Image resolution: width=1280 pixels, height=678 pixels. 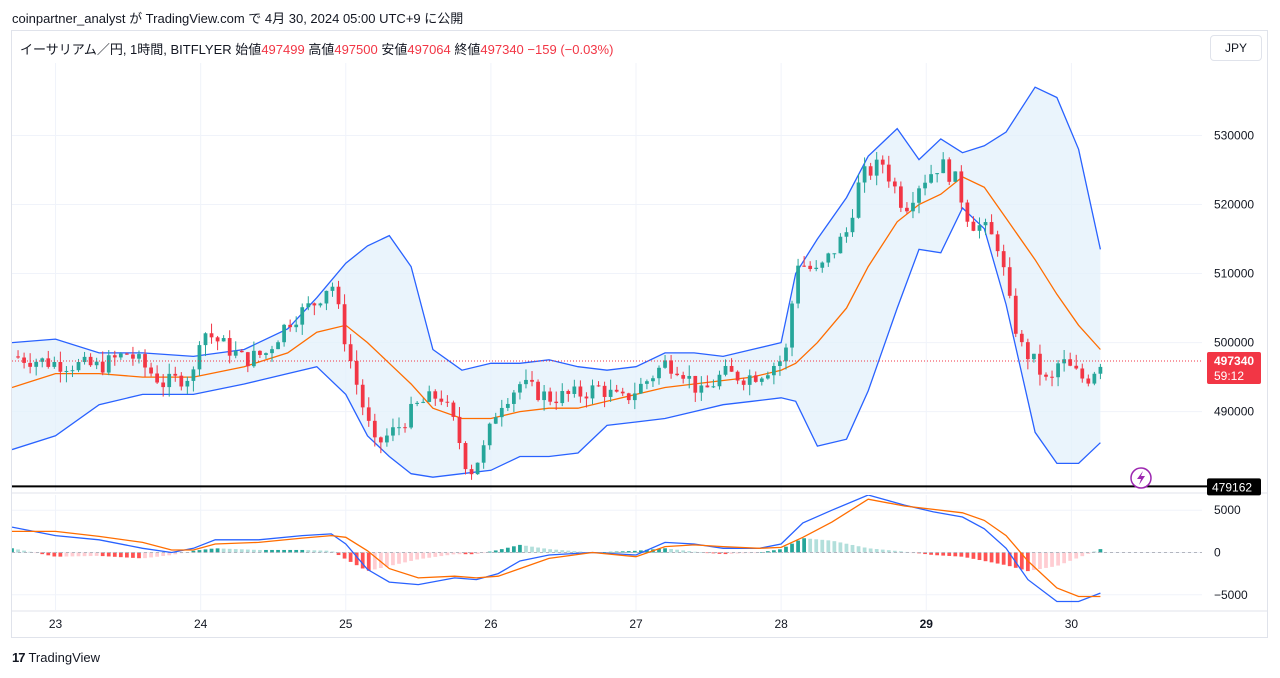 I want to click on last-price-badge, so click(x=1234, y=367).